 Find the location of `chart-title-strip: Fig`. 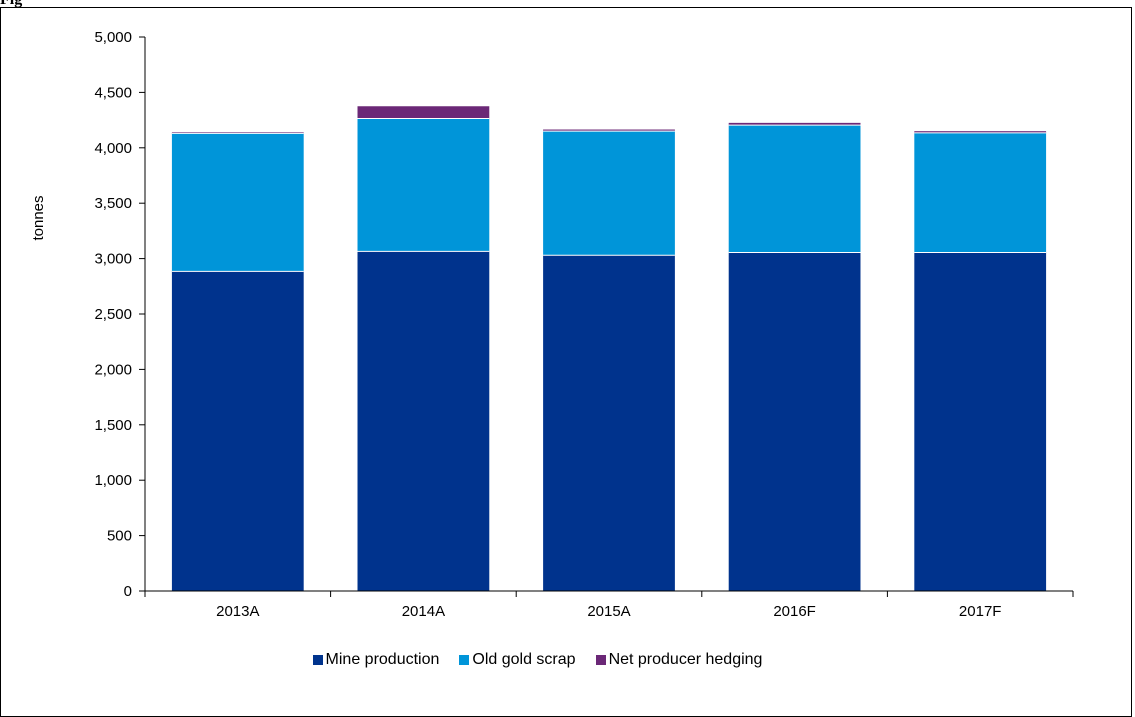

chart-title-strip: Fig is located at coordinates (567, 4).